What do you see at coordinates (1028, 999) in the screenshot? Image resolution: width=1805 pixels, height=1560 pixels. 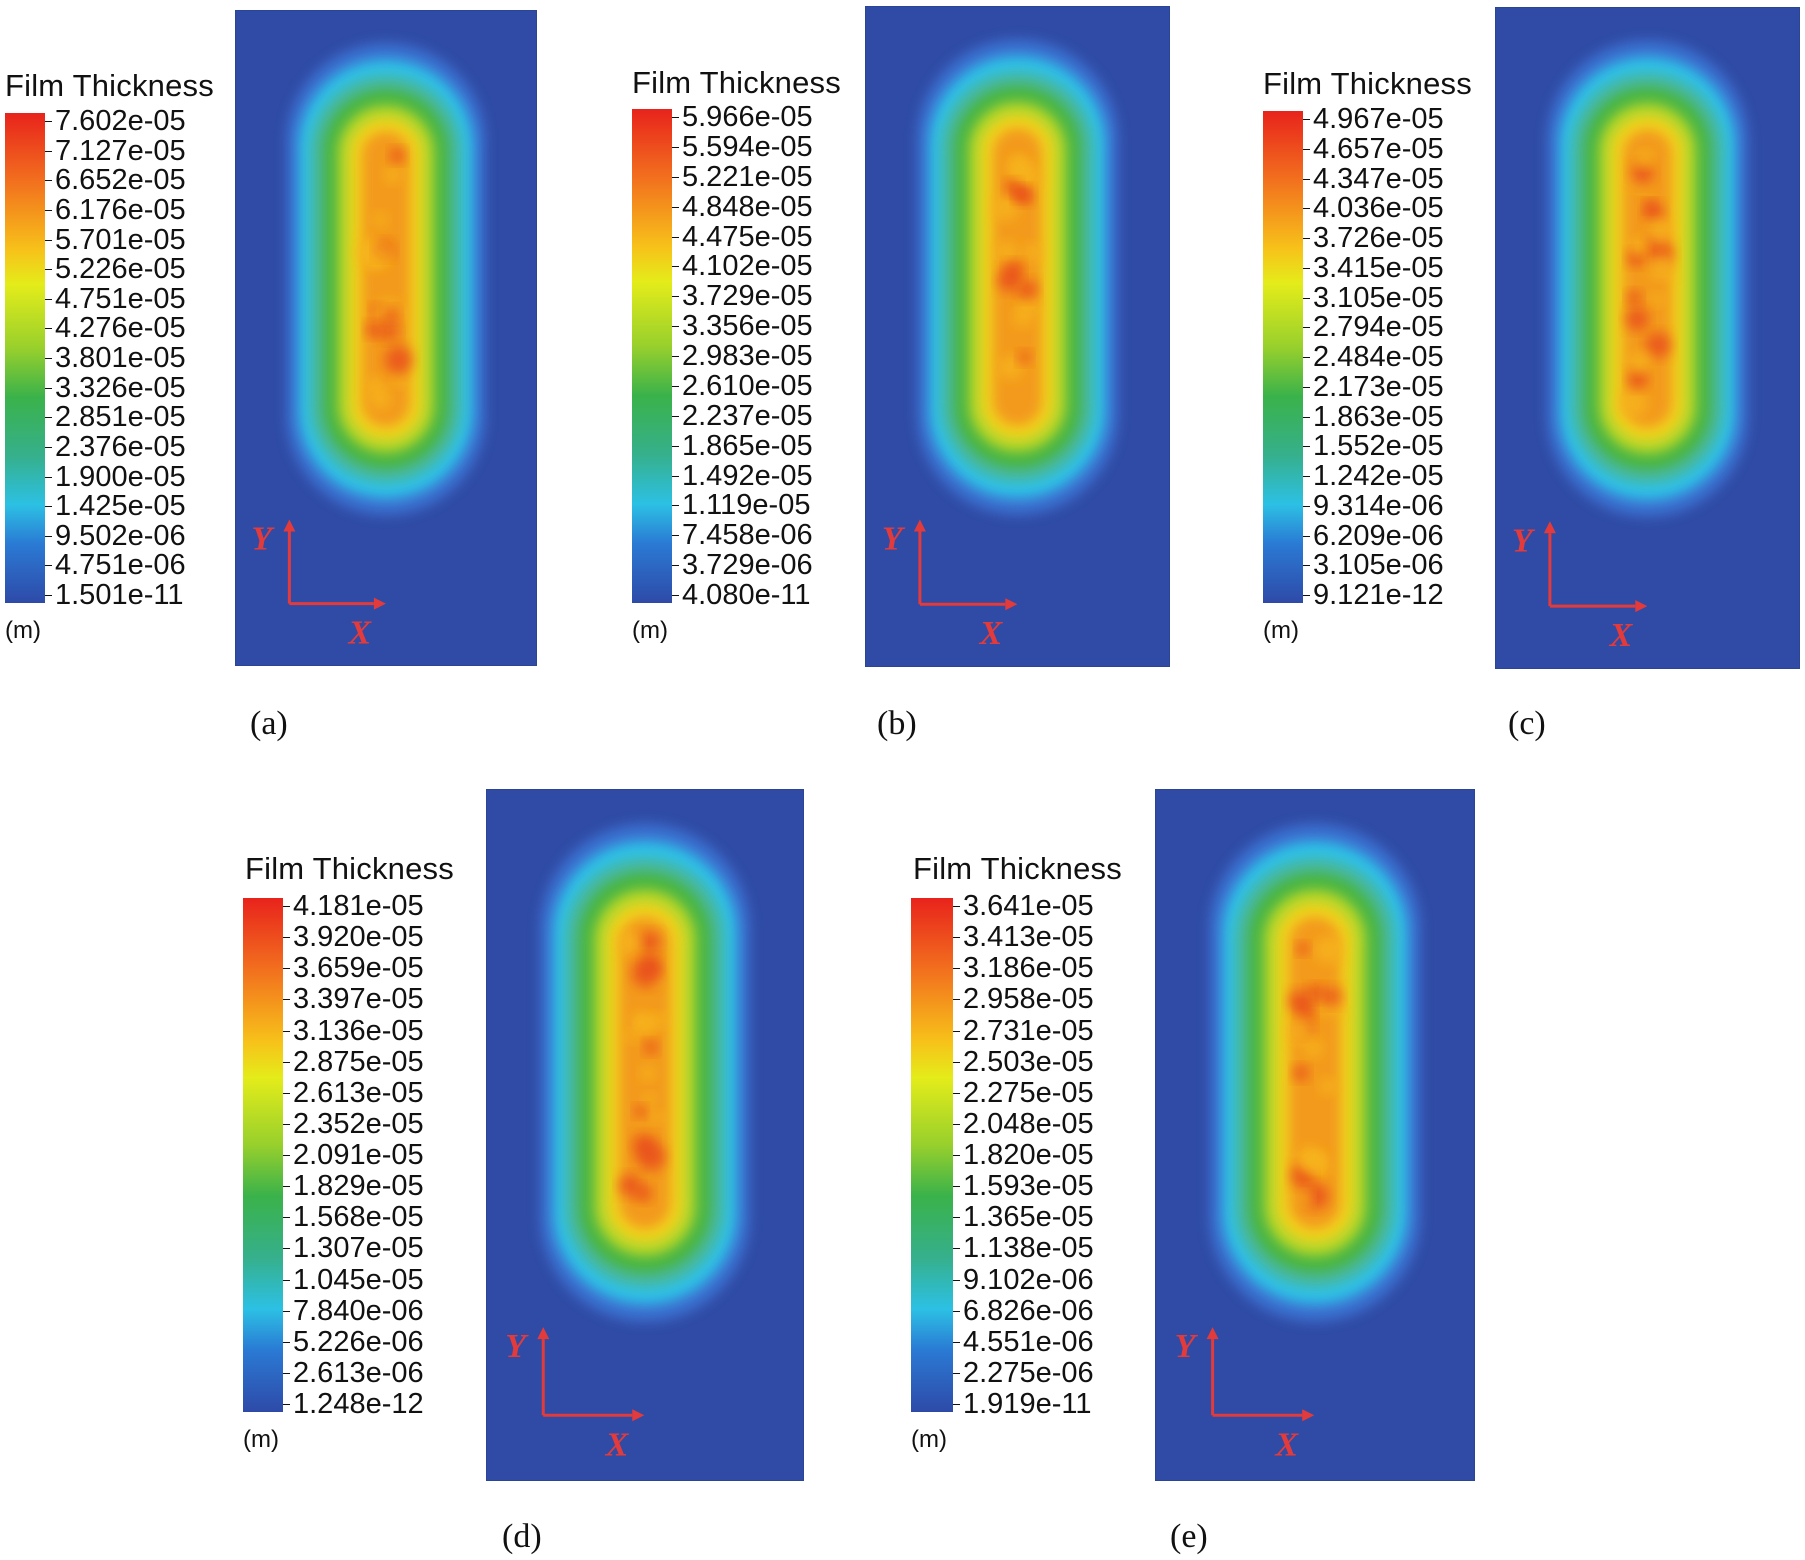 I see `colorbar-tick-label: 2.958e-05` at bounding box center [1028, 999].